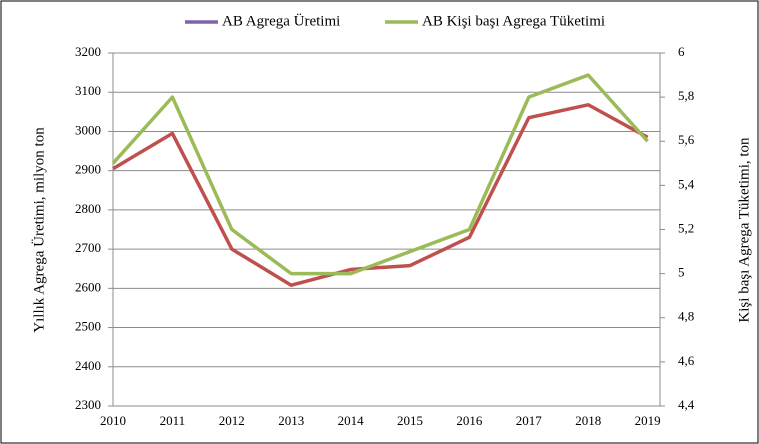  What do you see at coordinates (113, 420) in the screenshot?
I see `x-tick-label: 2010` at bounding box center [113, 420].